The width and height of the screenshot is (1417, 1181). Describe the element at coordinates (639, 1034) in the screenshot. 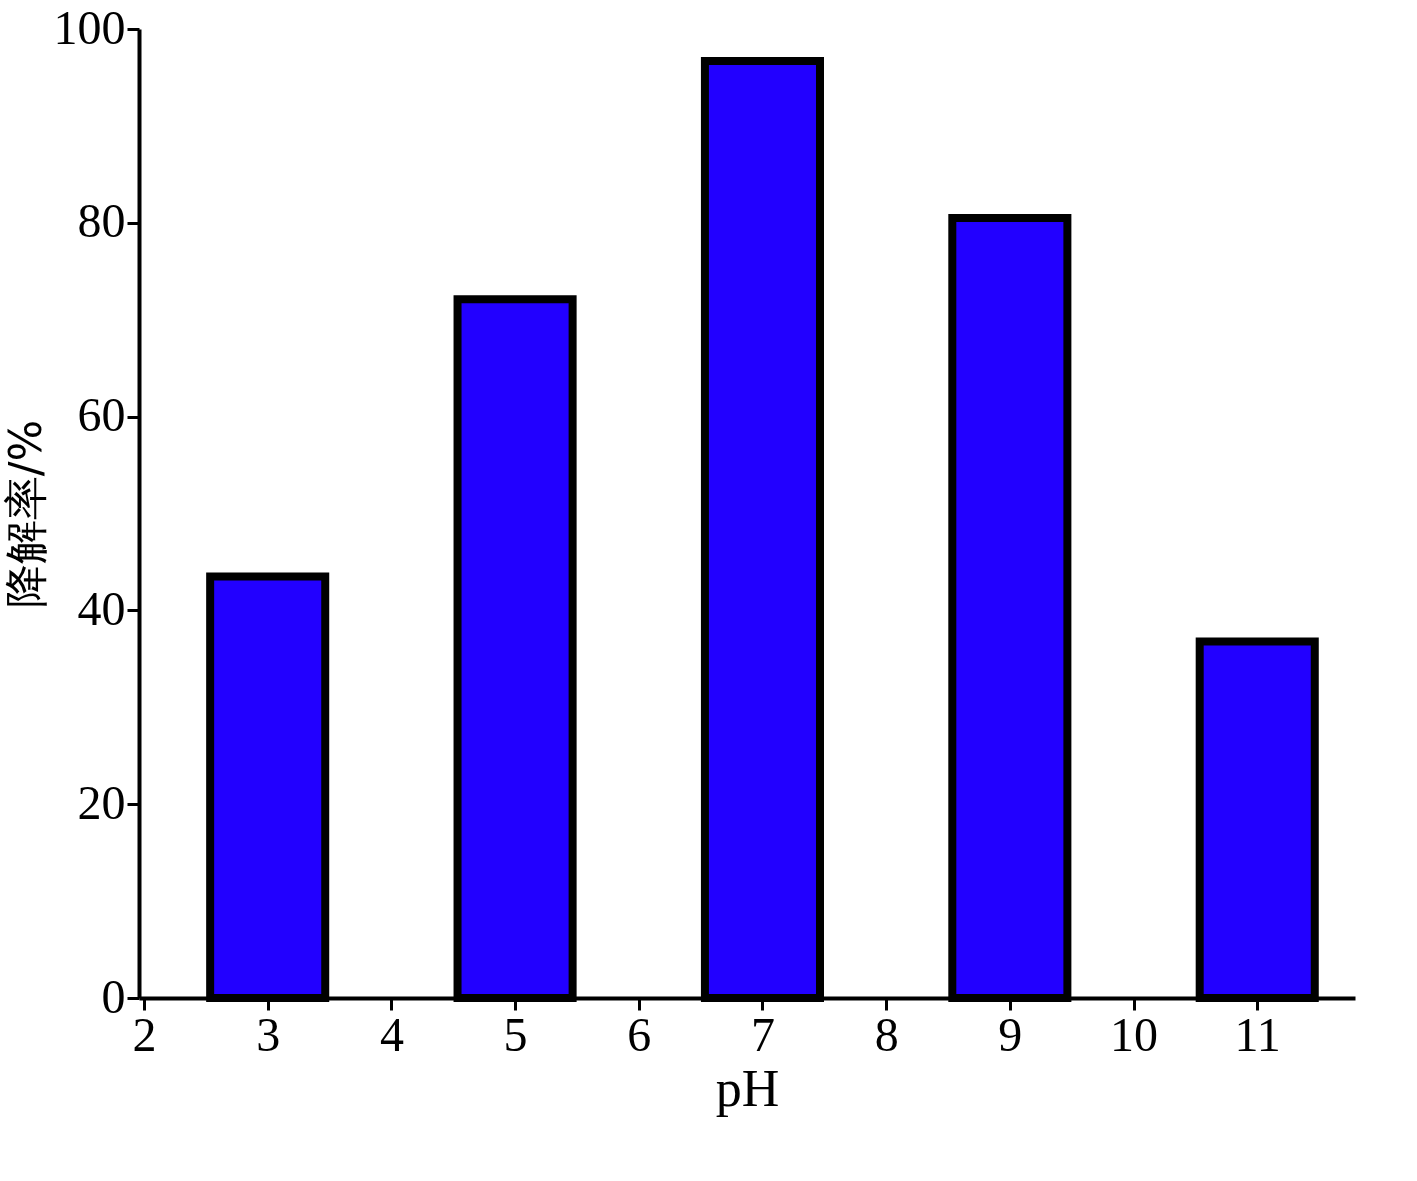

I see `x-tick-label: 6` at that location.